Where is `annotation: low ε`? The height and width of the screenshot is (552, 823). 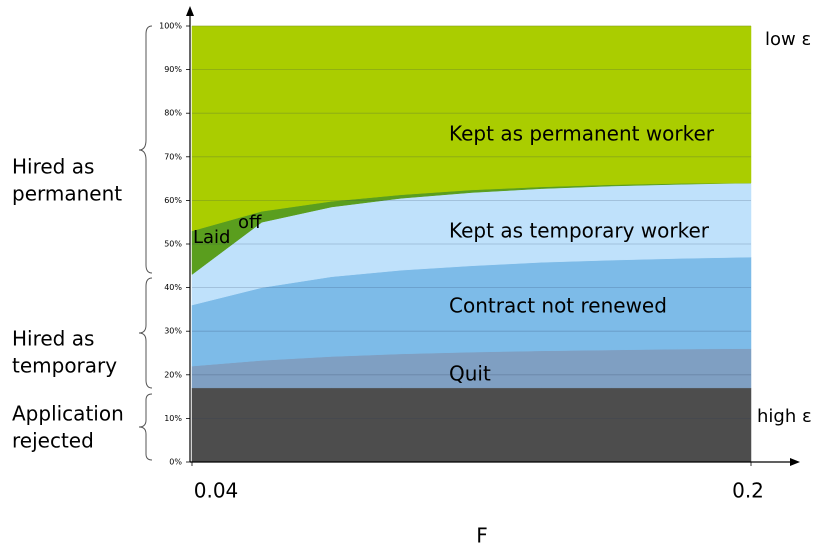
annotation: low ε is located at coordinates (788, 39).